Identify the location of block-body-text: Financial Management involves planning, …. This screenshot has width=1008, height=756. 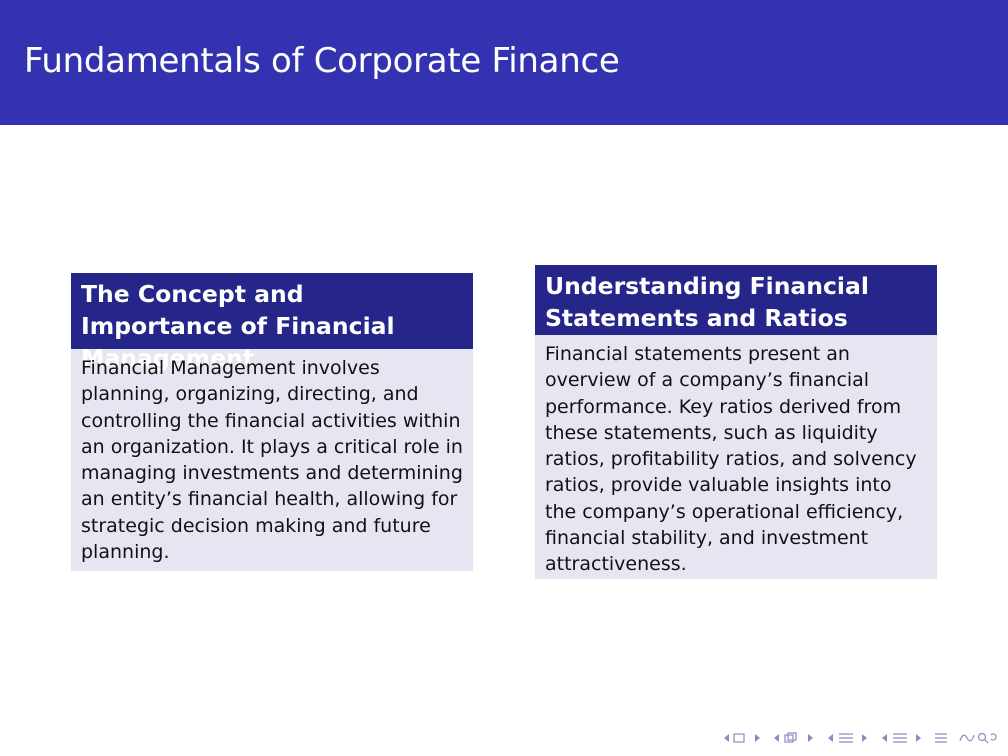
(272, 460).